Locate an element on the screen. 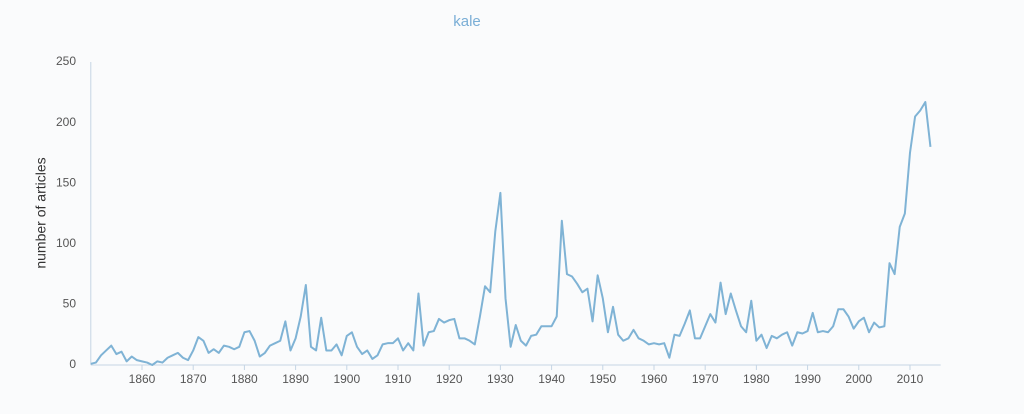 The width and height of the screenshot is (1024, 414). y-tick-label: 100 is located at coordinates (66, 243).